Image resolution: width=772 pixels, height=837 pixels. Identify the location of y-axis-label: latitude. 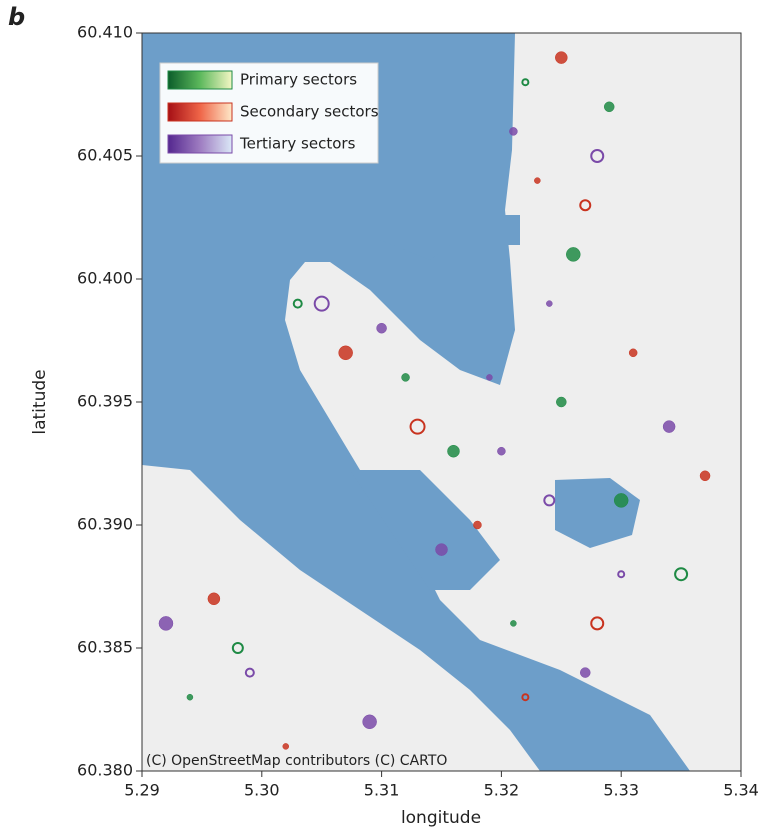
(40, 401).